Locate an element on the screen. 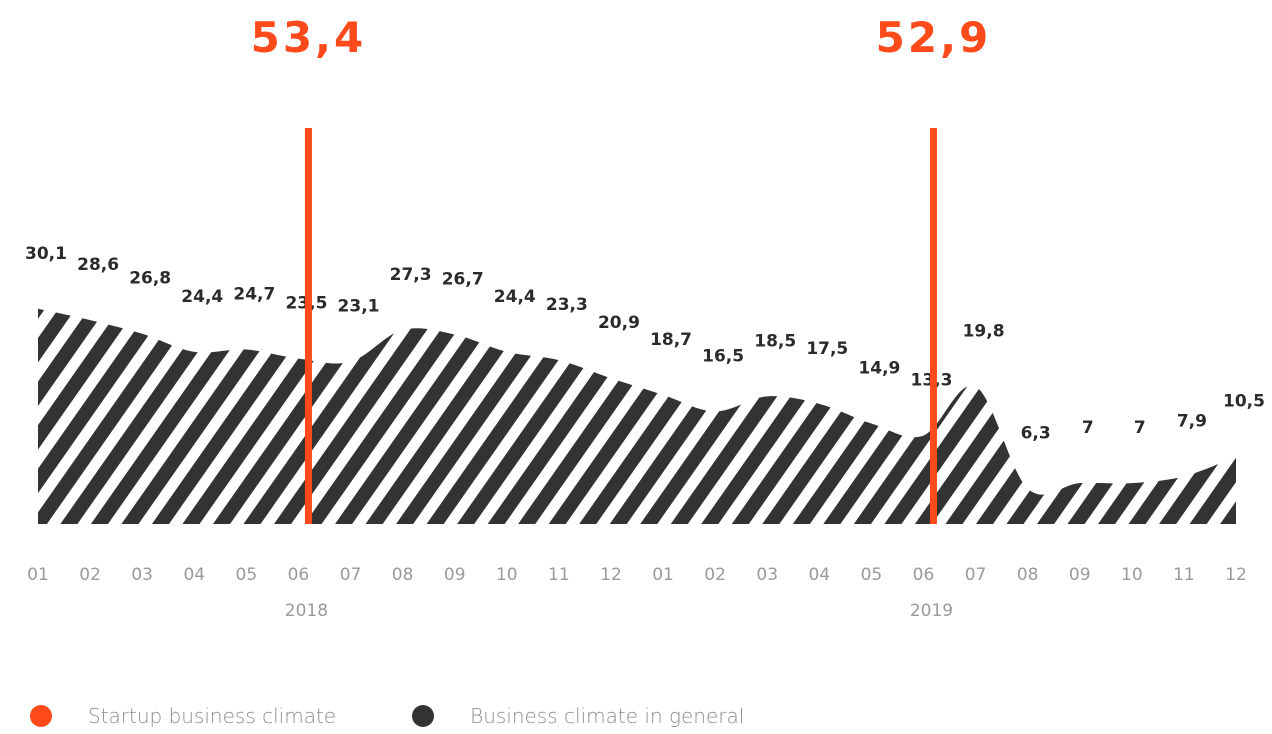  data-label: 23,3 is located at coordinates (567, 305).